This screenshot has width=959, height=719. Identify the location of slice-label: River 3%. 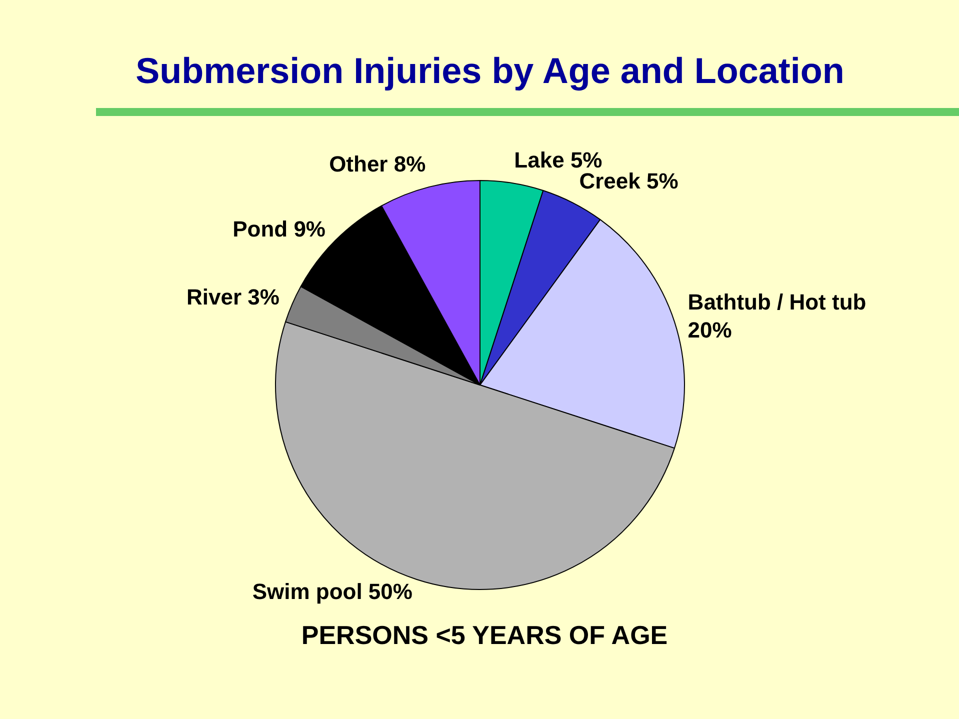
(233, 297).